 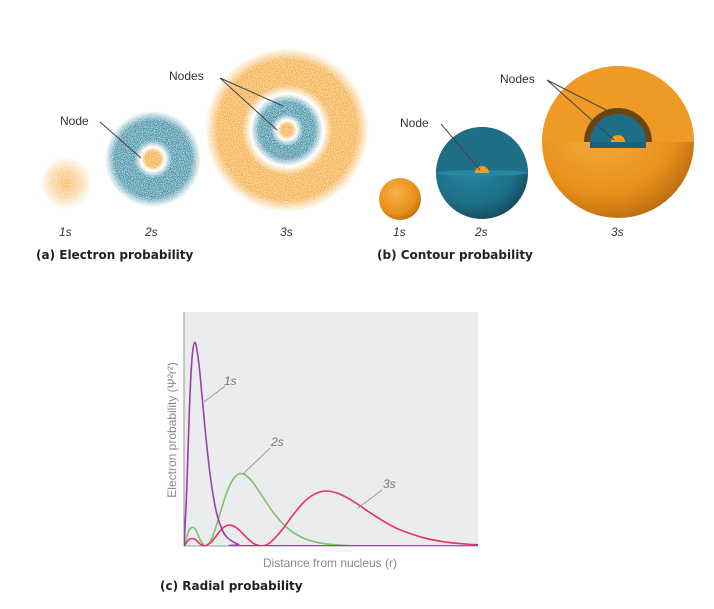 What do you see at coordinates (414, 123) in the screenshot?
I see `node-label-b: Node` at bounding box center [414, 123].